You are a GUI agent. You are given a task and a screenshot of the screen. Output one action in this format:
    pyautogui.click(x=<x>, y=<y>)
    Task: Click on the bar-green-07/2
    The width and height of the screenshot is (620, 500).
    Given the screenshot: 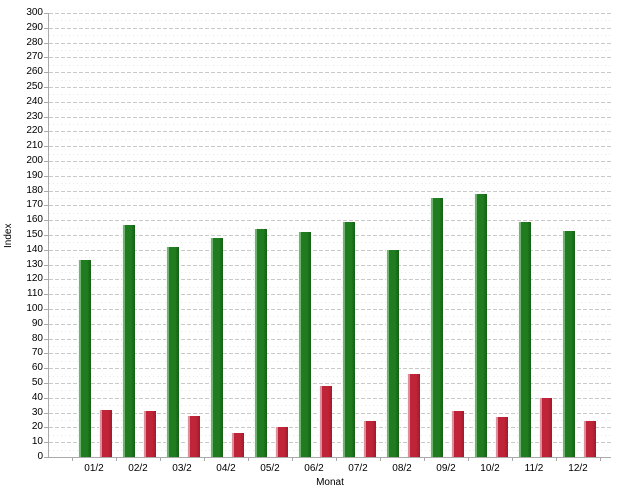 What is the action you would take?
    pyautogui.click(x=348, y=339)
    